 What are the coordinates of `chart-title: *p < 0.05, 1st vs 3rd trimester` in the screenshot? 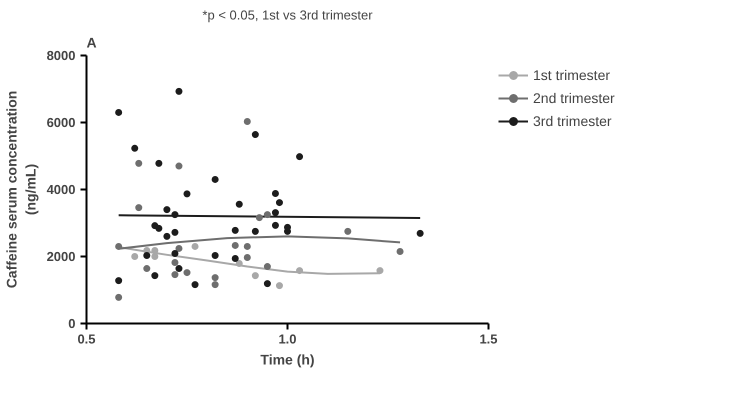 It's located at (288, 15).